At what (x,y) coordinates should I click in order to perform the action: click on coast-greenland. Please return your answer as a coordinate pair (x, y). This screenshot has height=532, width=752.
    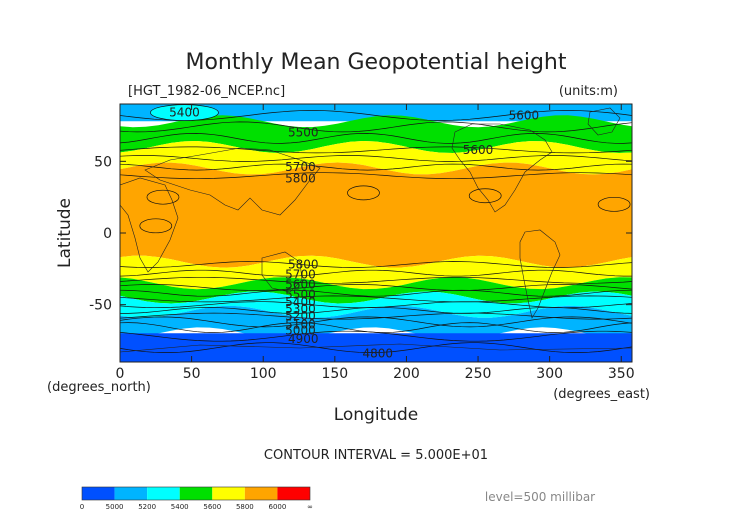
    Looking at the image, I should click on (604, 121).